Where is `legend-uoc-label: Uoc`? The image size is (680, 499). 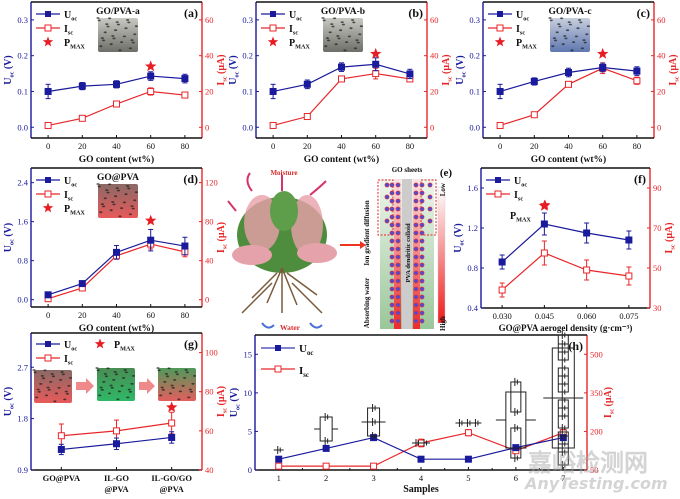
legend-uoc-label: Uoc is located at coordinates (522, 16).